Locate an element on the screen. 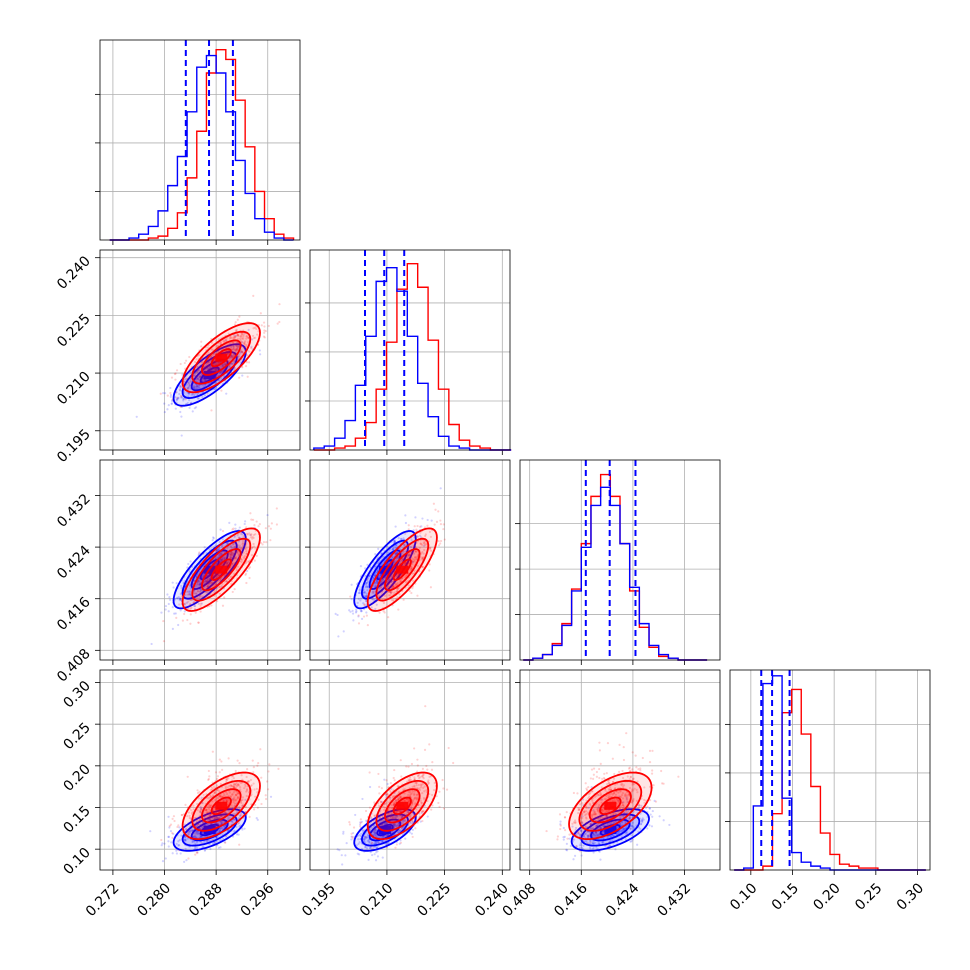  x-tick-label: 0.280 is located at coordinates (154, 900).